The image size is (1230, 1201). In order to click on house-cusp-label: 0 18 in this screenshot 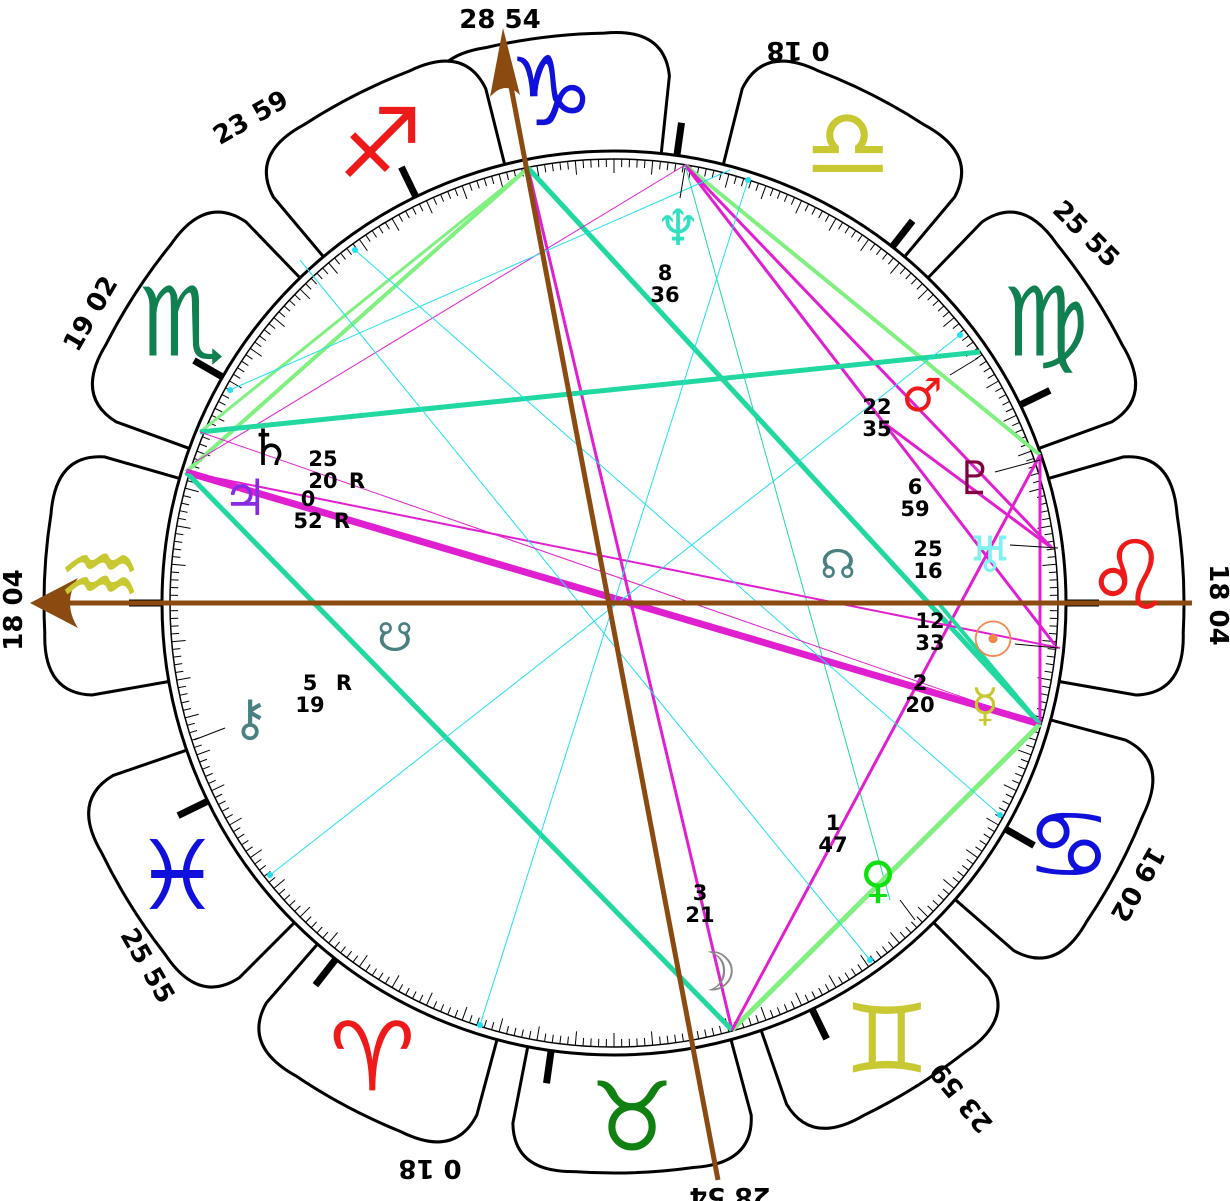, I will do `click(429, 1168)`.